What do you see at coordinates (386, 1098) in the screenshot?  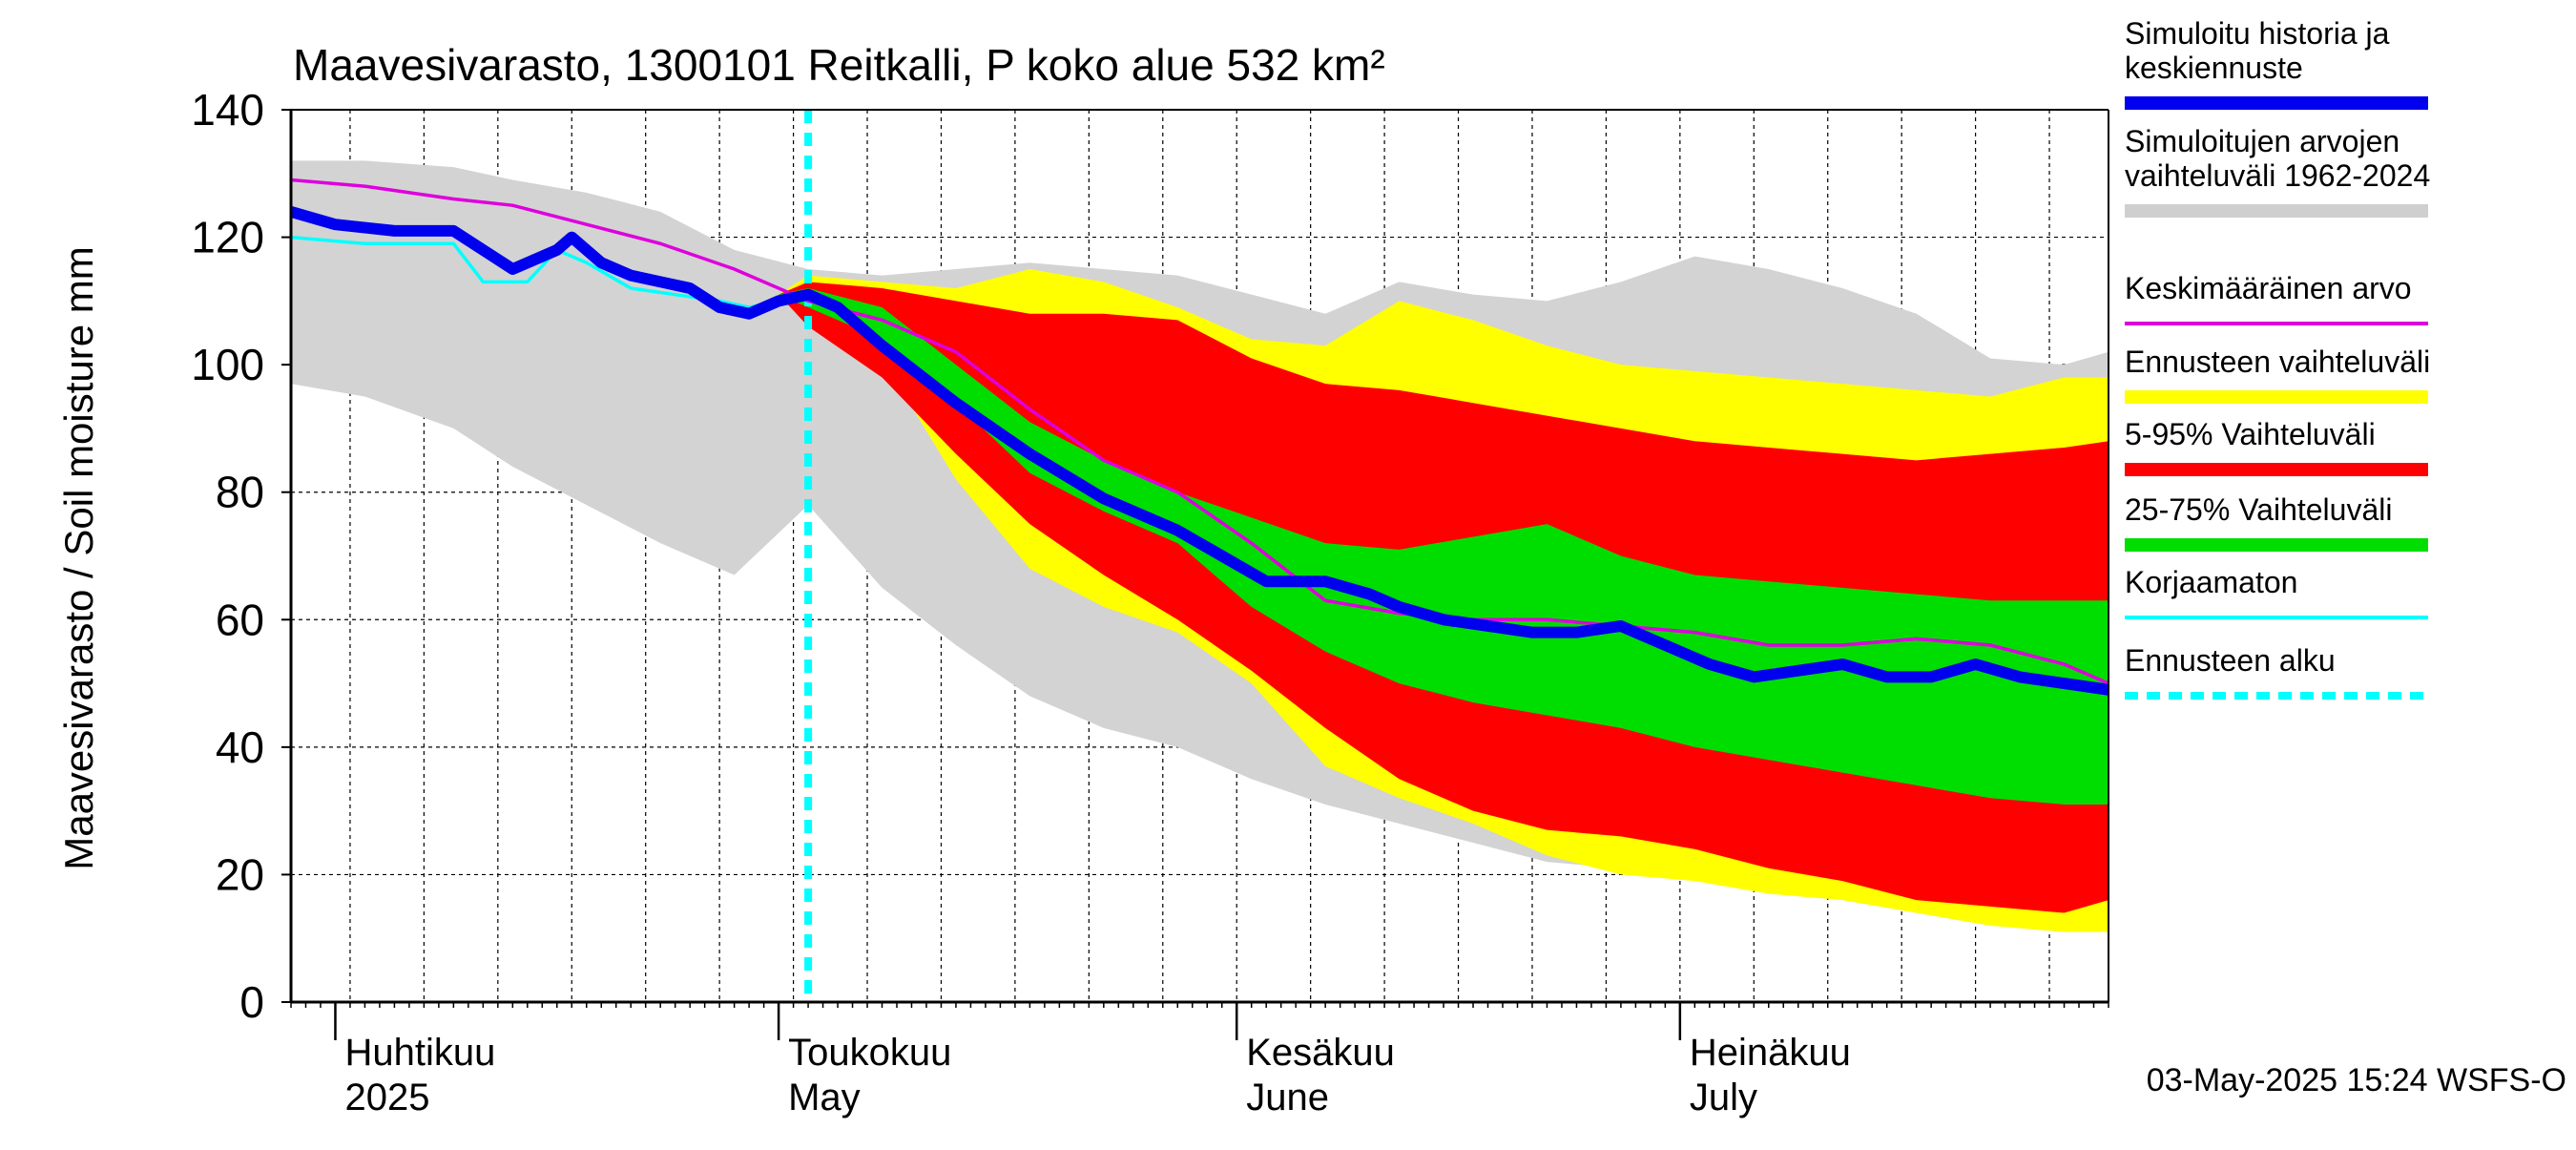 I see `month-label-en: 2025` at bounding box center [386, 1098].